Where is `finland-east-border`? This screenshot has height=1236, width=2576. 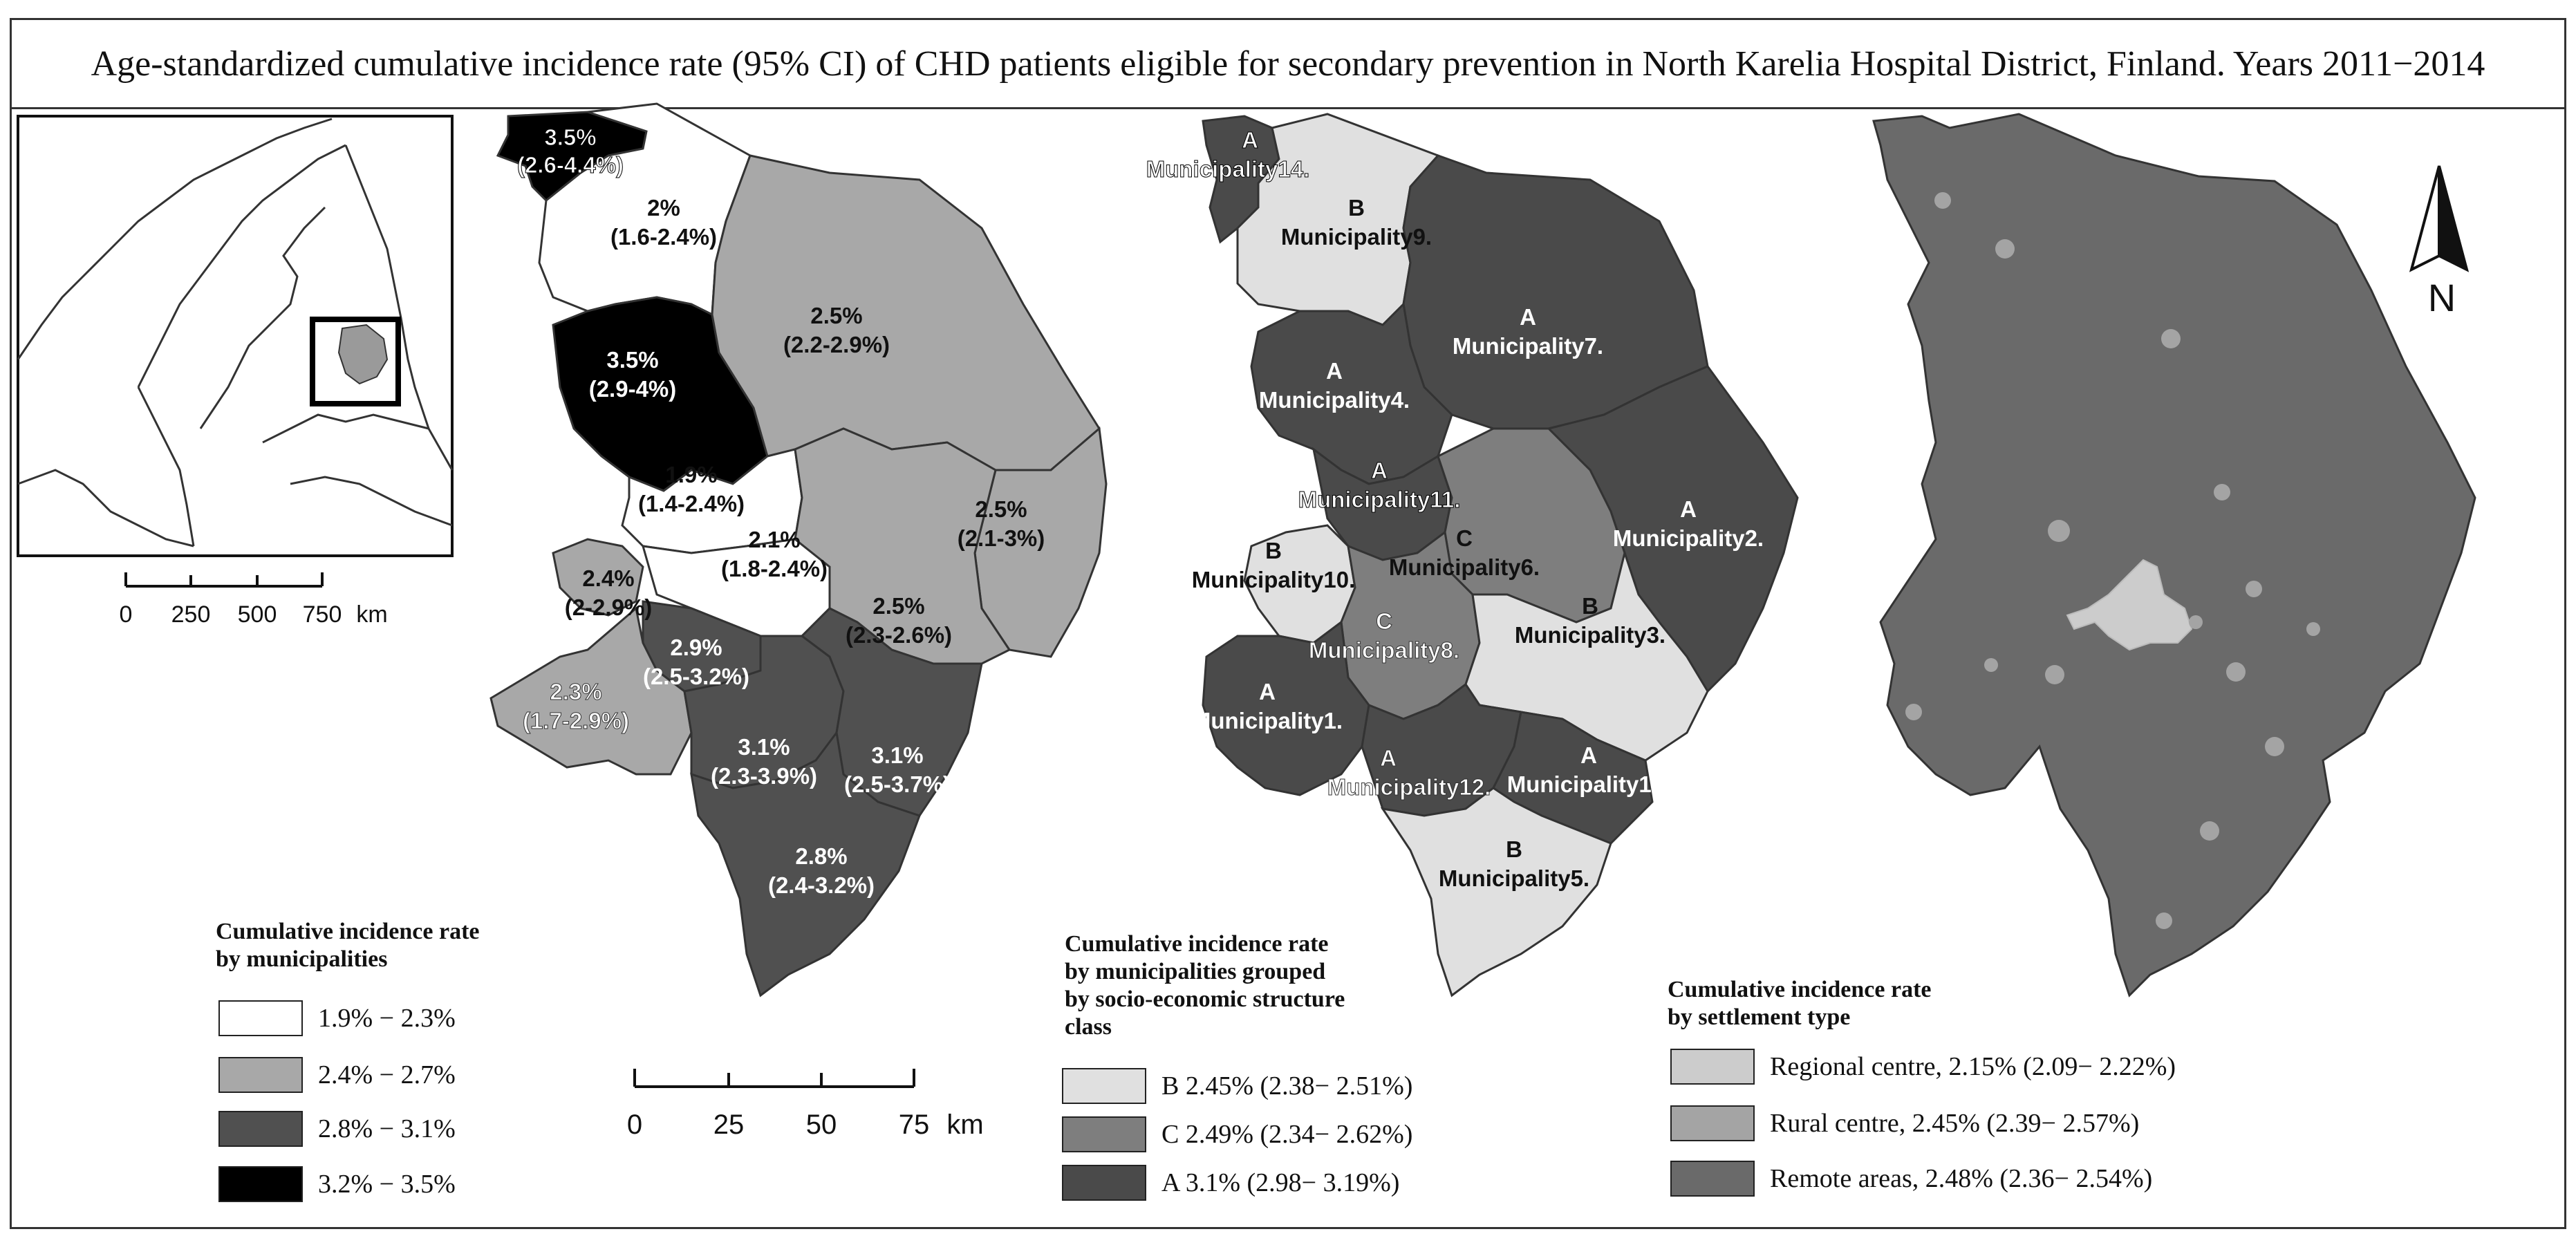 finland-east-border is located at coordinates (399, 307).